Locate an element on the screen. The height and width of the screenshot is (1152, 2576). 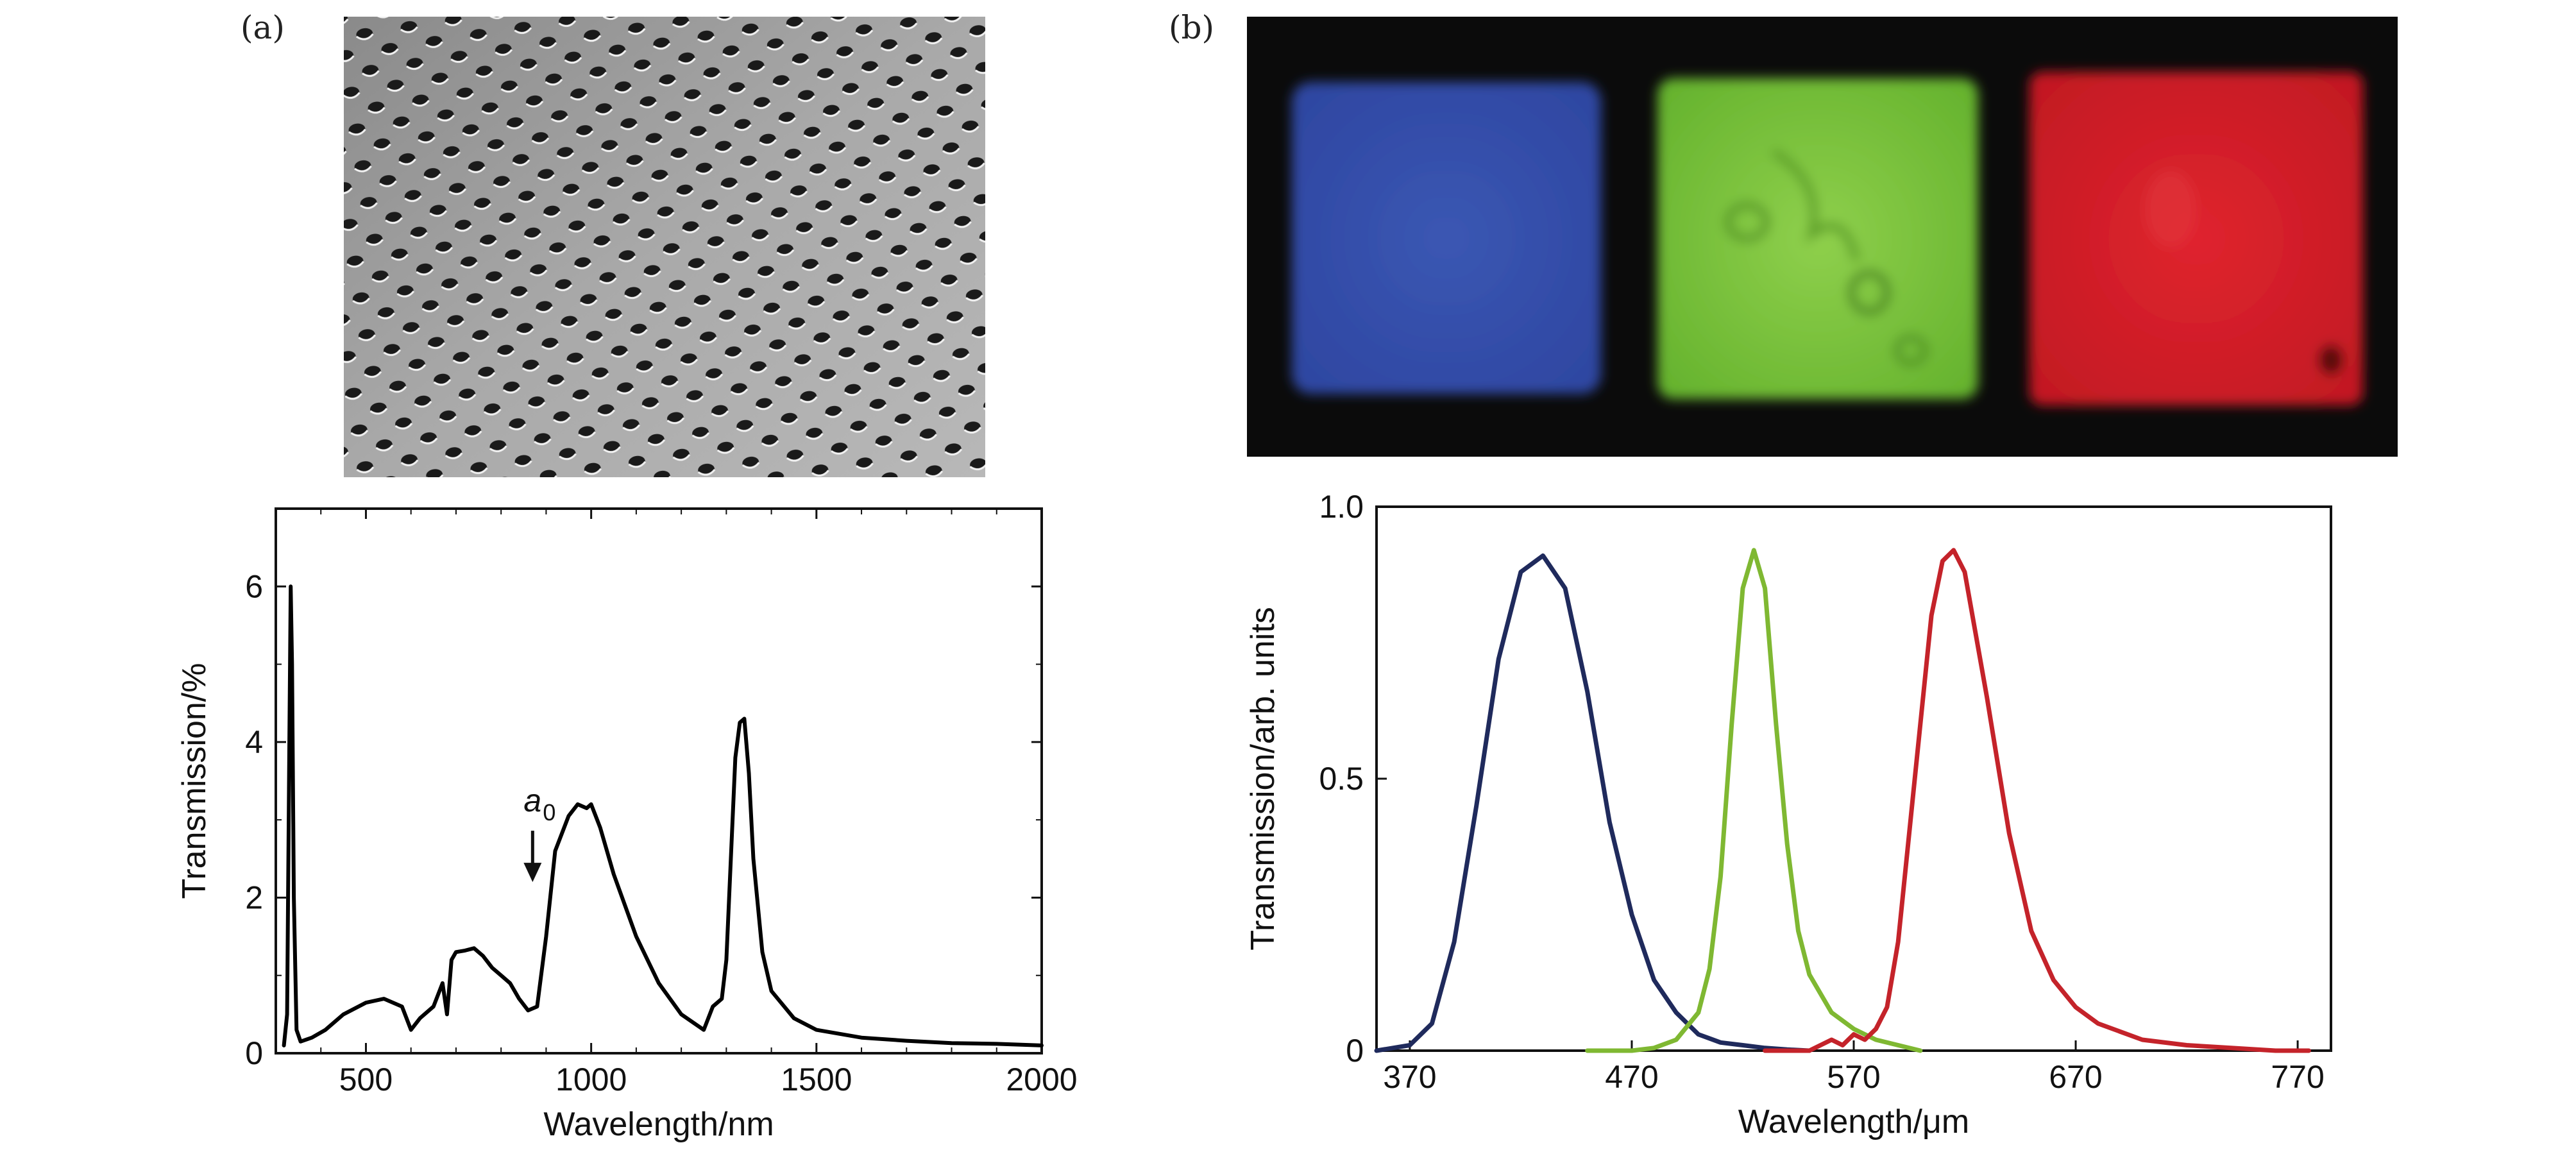
plot-frame is located at coordinates (659, 781).